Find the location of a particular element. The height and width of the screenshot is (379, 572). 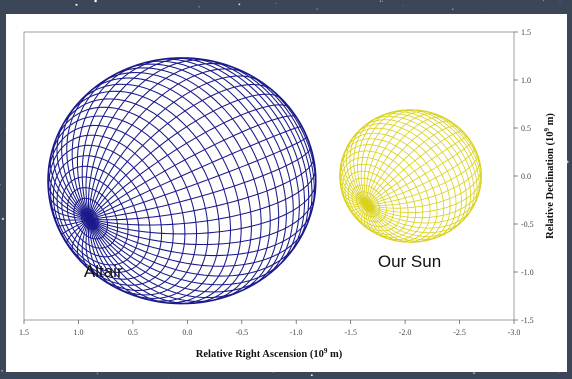

x-tick-label: -3.0 is located at coordinates (514, 332).